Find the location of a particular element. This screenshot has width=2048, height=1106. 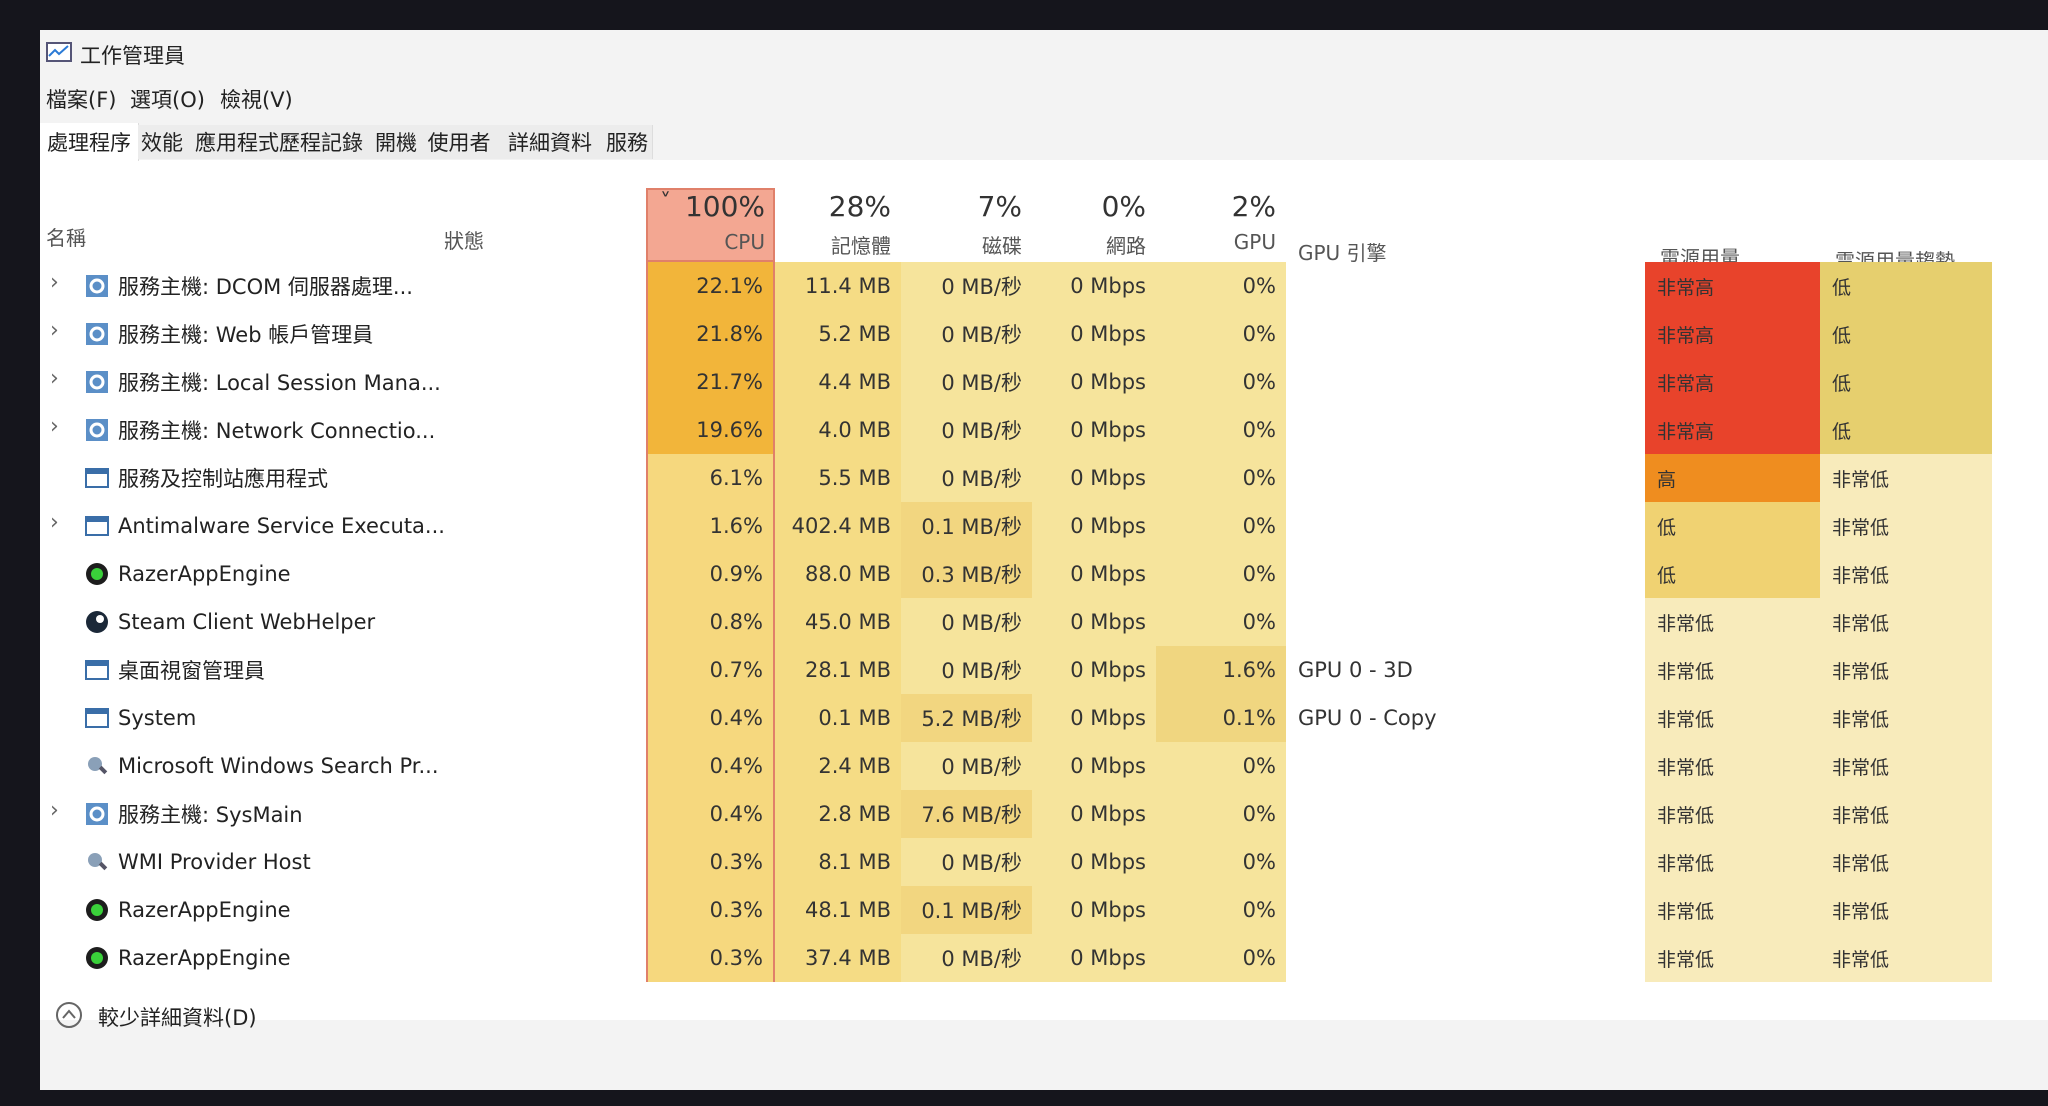

menu-item: 檔案(F) is located at coordinates (81, 100).